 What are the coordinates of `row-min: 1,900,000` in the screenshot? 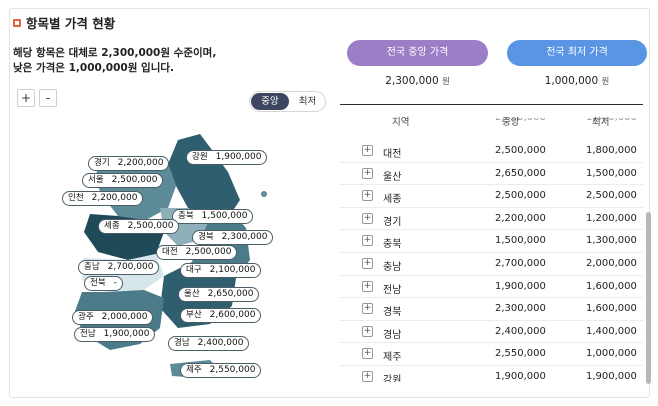 It's located at (611, 376).